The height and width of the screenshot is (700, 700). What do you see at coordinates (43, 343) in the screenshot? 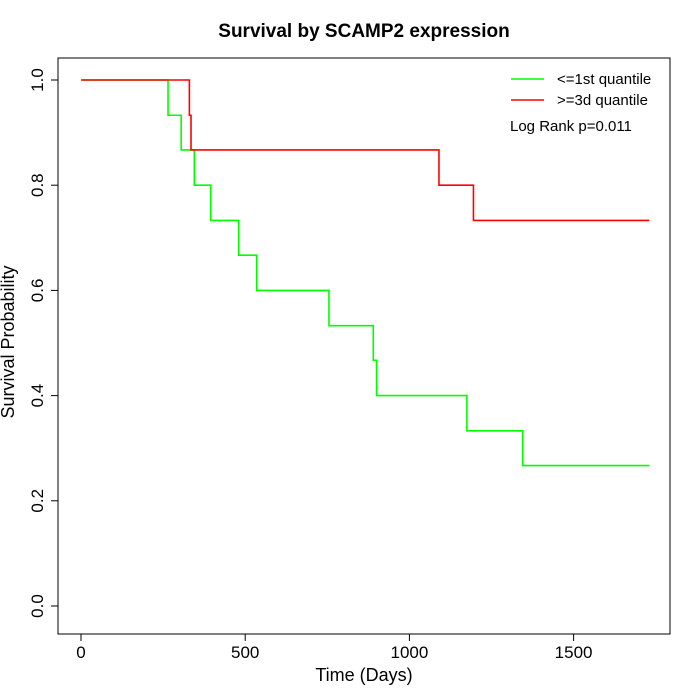
I see `y-axis: 0.0 0.2 0.4 0.6 0.8 1.0` at bounding box center [43, 343].